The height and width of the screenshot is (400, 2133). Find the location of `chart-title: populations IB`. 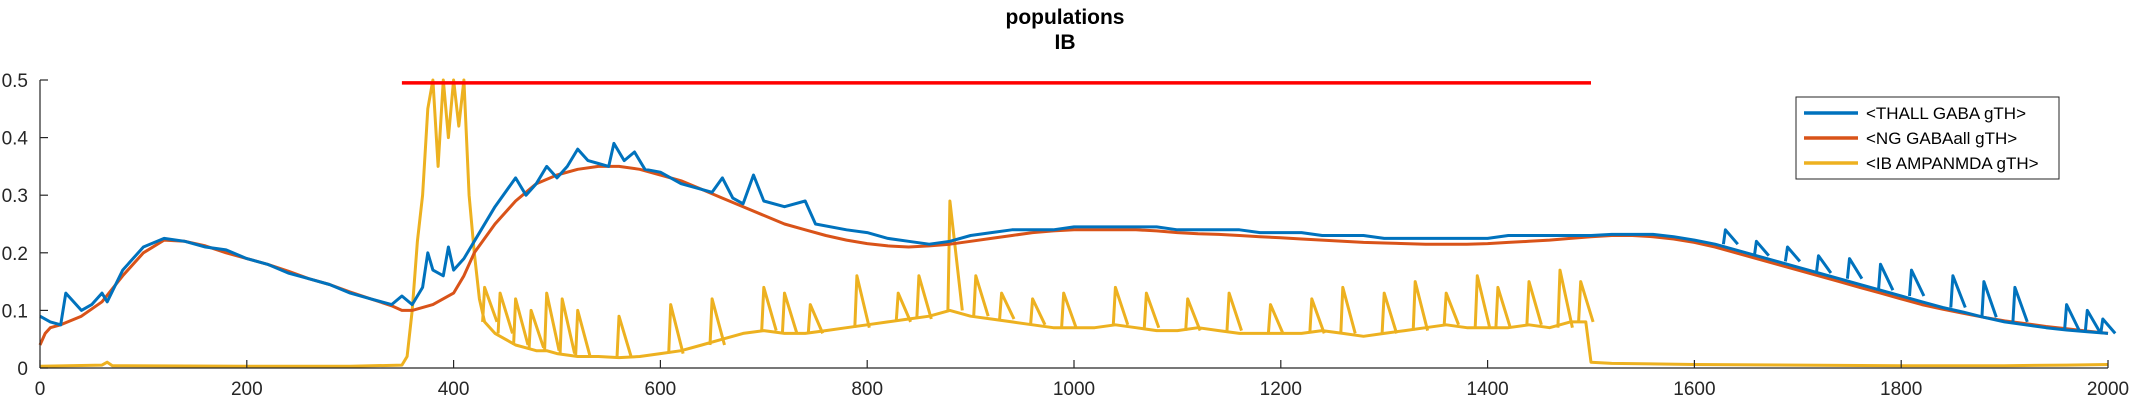

chart-title: populations IB is located at coordinates (1065, 30).